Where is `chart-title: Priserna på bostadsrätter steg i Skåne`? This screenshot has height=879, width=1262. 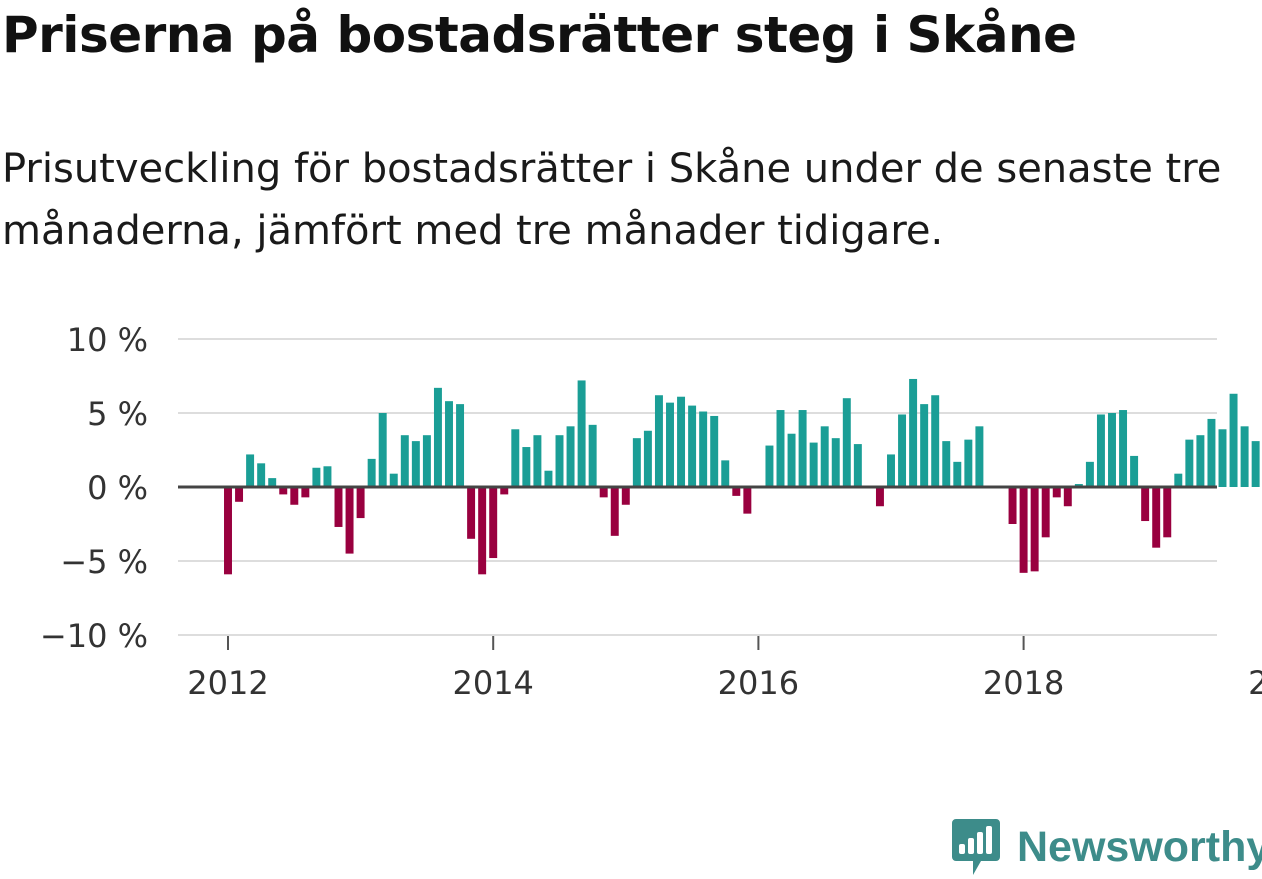 chart-title: Priserna på bostadsrätter steg i Skåne is located at coordinates (539, 35).